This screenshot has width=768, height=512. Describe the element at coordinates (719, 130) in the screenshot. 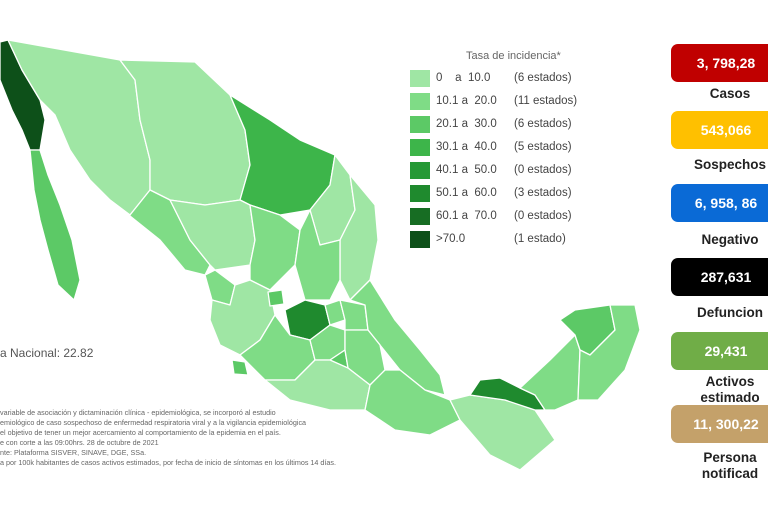

I see `stat-value: 543,066` at that location.